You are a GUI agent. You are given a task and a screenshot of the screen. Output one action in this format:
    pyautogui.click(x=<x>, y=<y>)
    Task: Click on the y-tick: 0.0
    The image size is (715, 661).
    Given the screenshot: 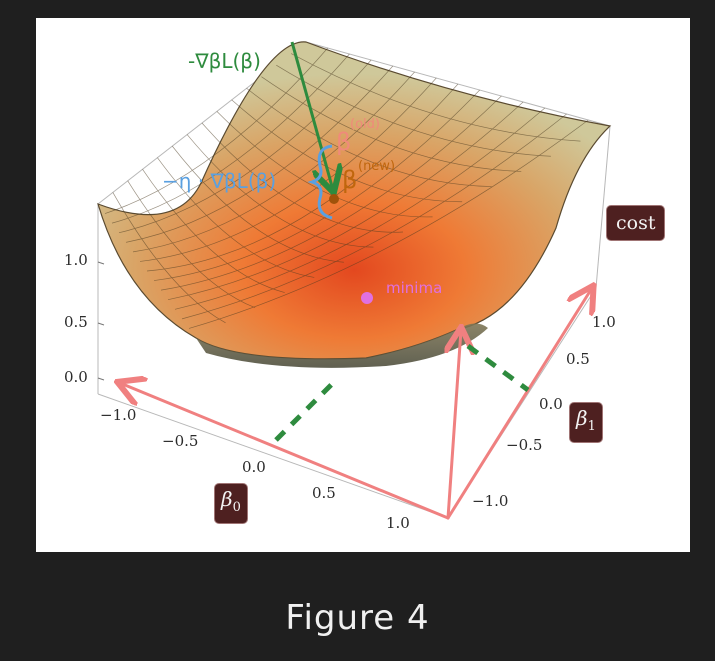 What is the action you would take?
    pyautogui.click(x=551, y=404)
    